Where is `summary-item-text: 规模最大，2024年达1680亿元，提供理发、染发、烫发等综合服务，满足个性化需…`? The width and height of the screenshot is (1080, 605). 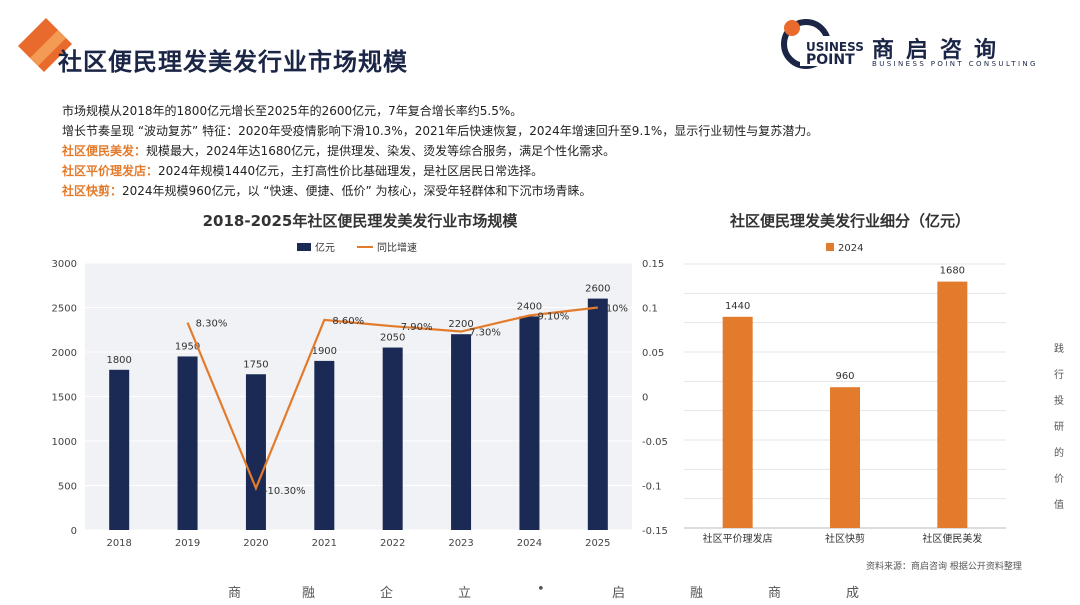 summary-item-text: 规模最大，2024年达1680亿元，提供理发、染发、烫发等综合服务，满足个性化需… is located at coordinates (381, 151).